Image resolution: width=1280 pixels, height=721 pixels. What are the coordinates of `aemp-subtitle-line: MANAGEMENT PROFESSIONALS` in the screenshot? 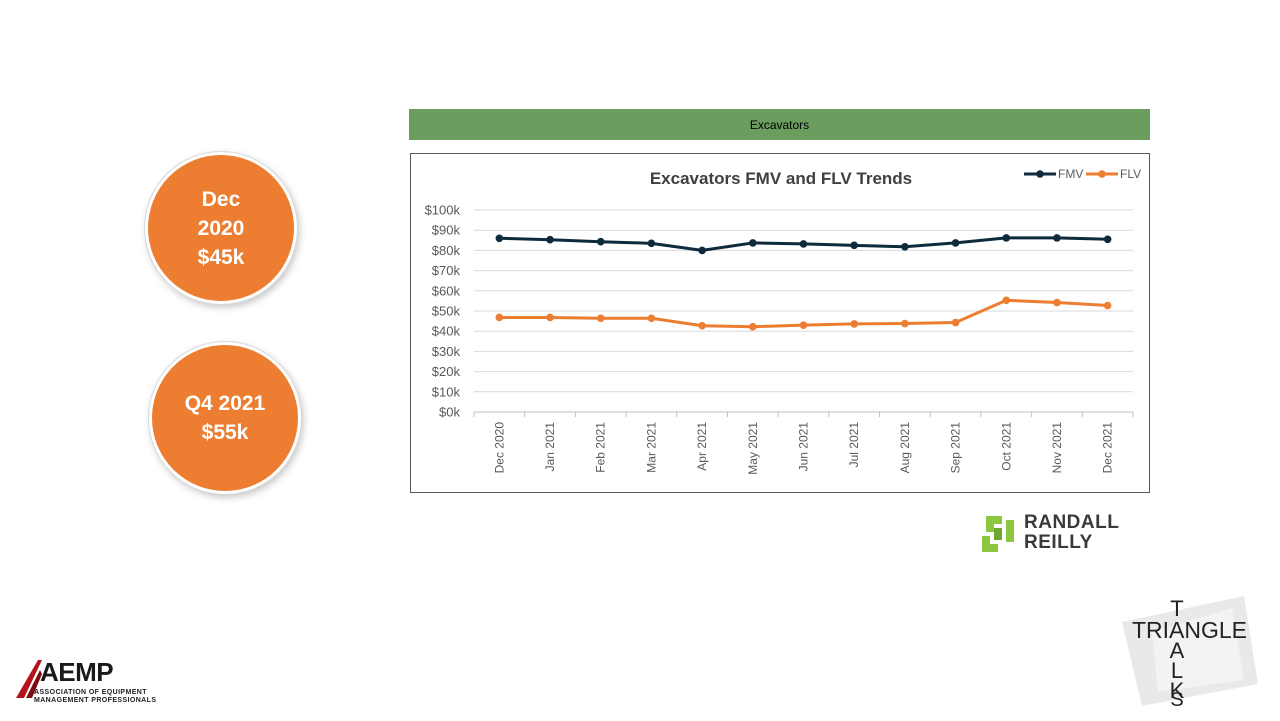 It's located at (95, 700).